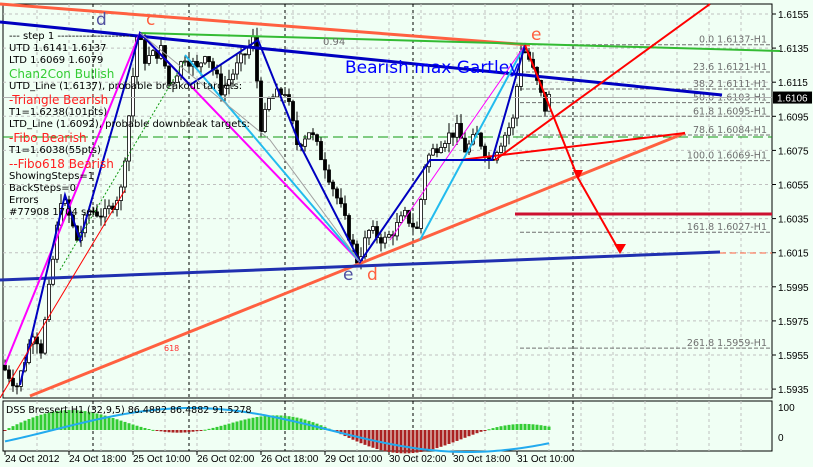 The height and width of the screenshot is (467, 813). What do you see at coordinates (32, 459) in the screenshot?
I see `time-tick-label: 24 Oct 2012` at bounding box center [32, 459].